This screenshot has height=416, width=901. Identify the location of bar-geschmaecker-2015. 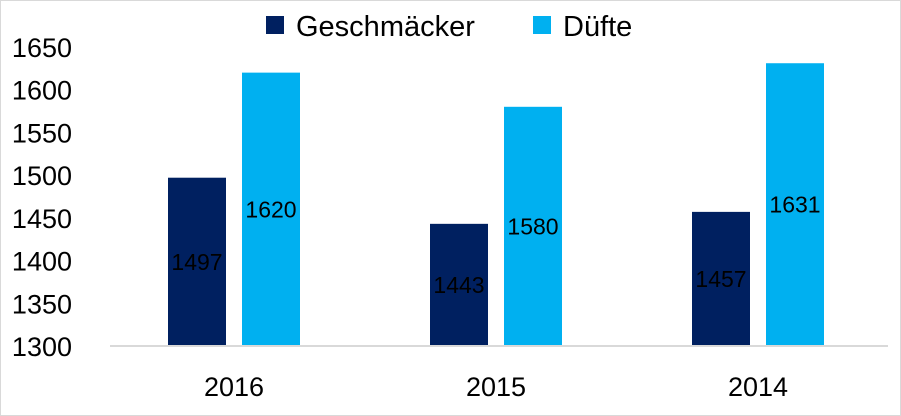
(459, 284).